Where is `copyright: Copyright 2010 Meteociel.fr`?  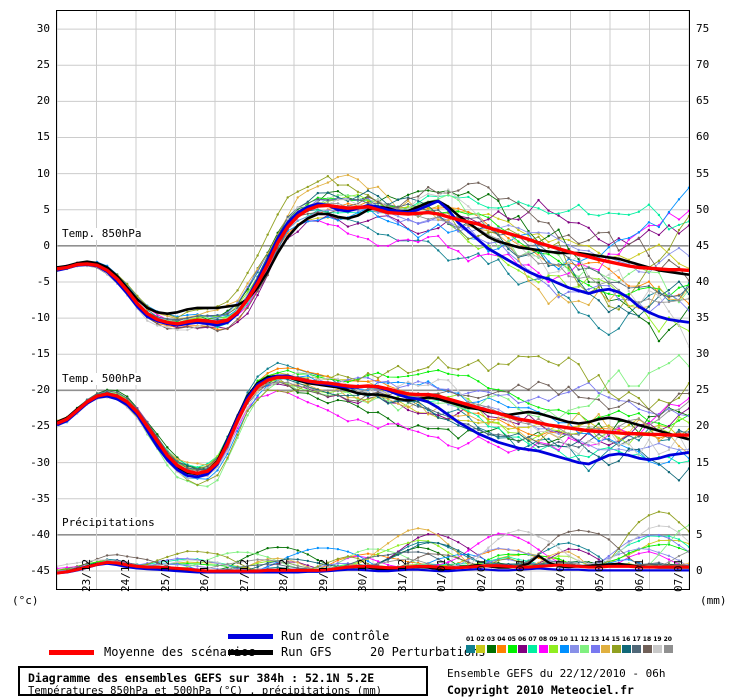
copyright: Copyright 2010 Meteociel.fr is located at coordinates (540, 690).